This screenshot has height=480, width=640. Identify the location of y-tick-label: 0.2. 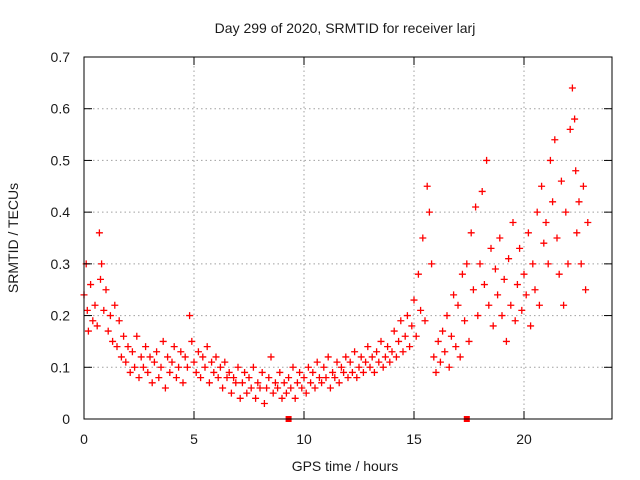
(61, 316).